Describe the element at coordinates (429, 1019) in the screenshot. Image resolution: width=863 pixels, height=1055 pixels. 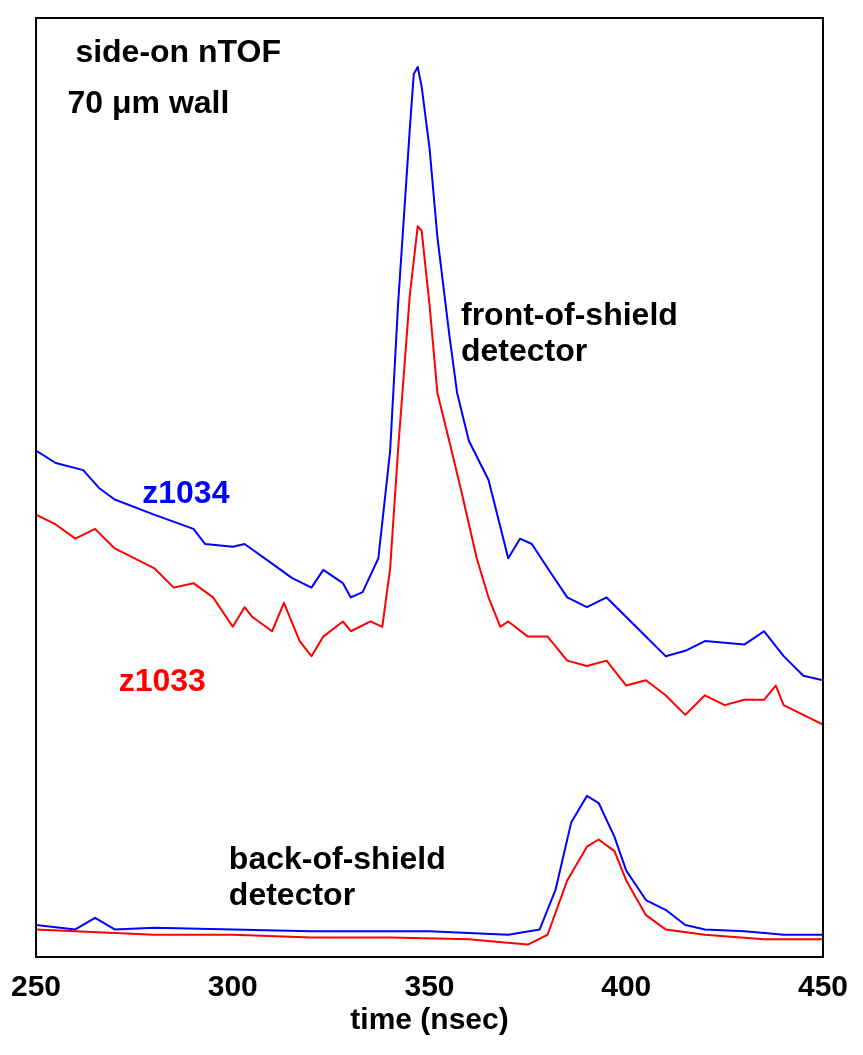
I see `x-axis-title: time (nsec)` at that location.